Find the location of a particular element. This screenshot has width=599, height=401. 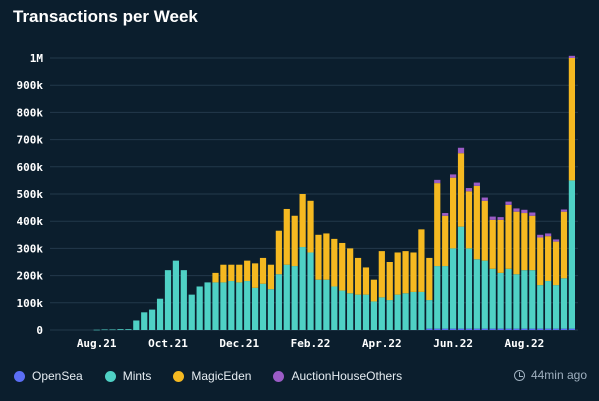

legend-item-auctionhouseothers: AuctionHouseOthers is located at coordinates (337, 376).